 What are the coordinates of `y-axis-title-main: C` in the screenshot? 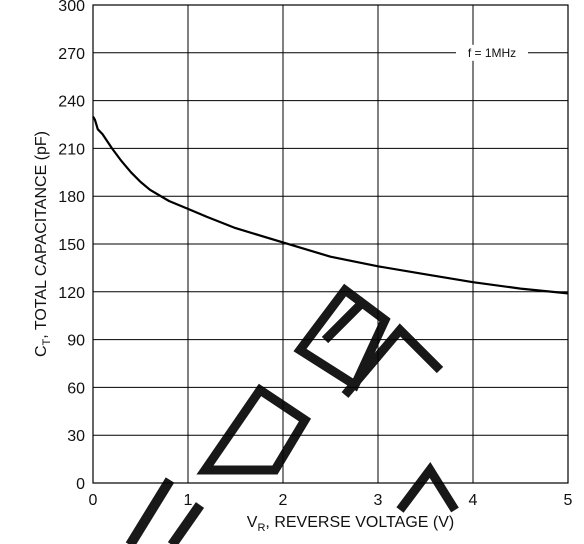 It's located at (41, 351).